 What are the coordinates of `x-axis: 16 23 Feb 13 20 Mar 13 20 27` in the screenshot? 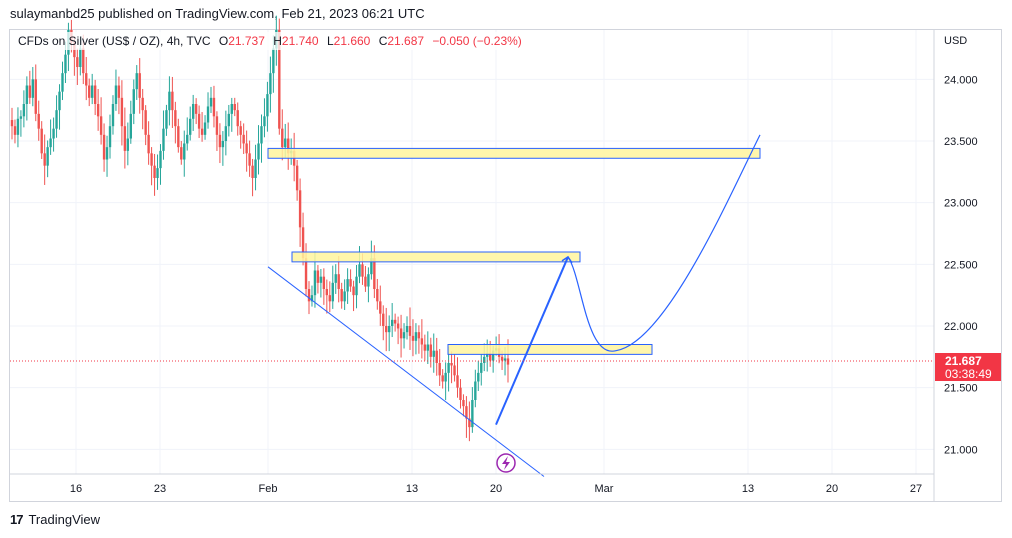 It's located at (496, 489).